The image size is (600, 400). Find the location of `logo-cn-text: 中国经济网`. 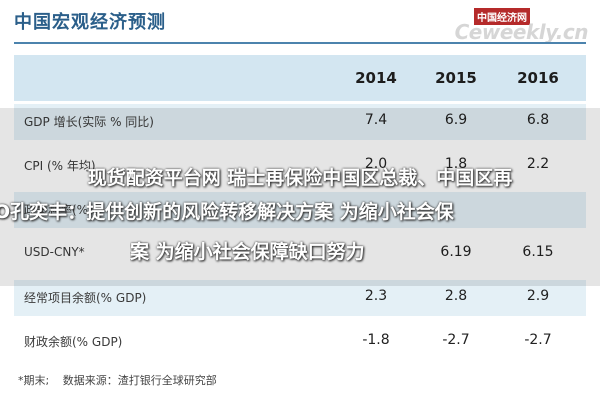

logo-cn-text: 中国经济网 is located at coordinates (502, 16).